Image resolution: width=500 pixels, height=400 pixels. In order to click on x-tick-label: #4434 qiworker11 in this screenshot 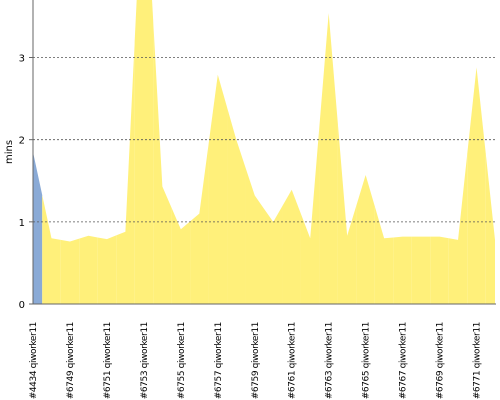, I will do `click(34, 360)`.